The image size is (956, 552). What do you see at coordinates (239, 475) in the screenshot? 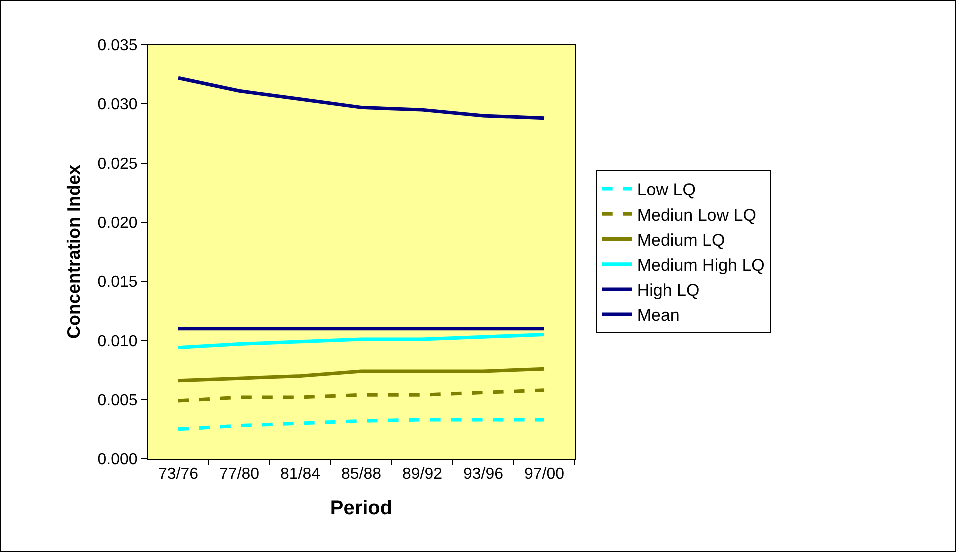
I see `x-tick-label: 77/80` at bounding box center [239, 475].